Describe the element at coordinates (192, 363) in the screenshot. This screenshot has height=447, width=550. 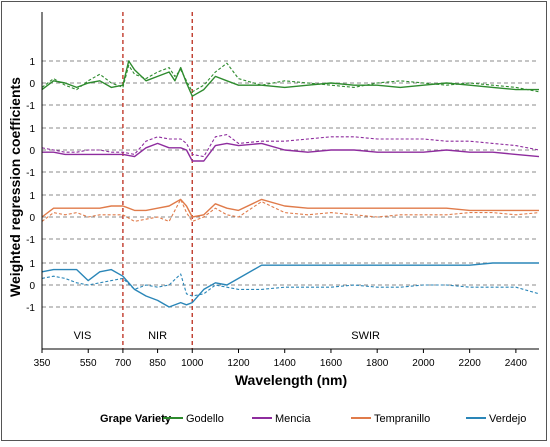
I see `x-tick-label: 1000` at that location.